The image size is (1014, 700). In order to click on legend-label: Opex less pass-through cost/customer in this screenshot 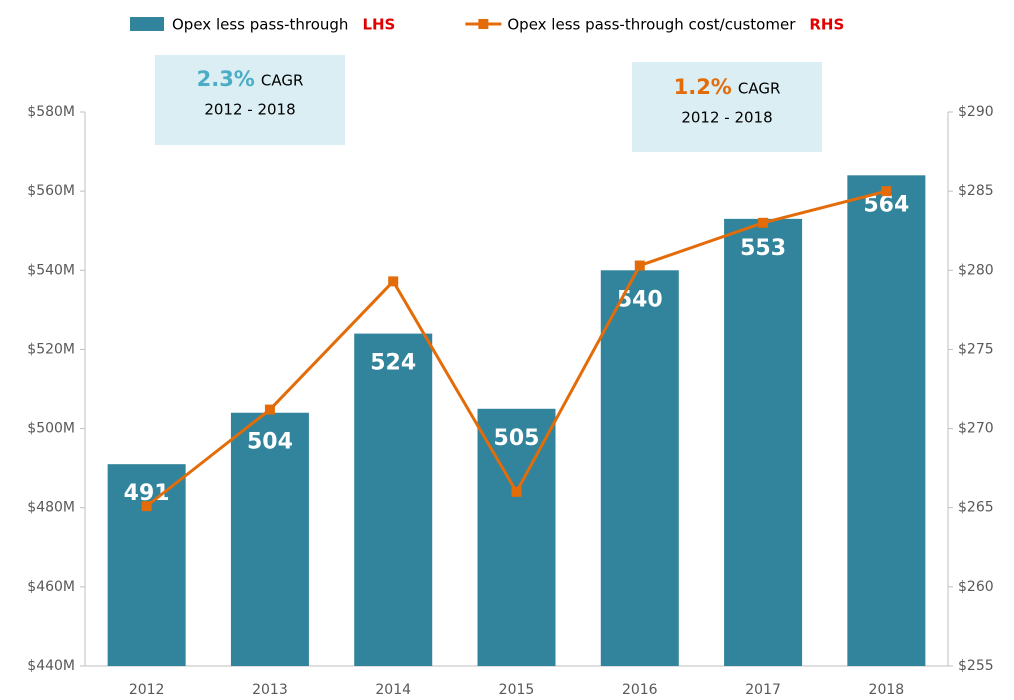, I will do `click(651, 25)`.